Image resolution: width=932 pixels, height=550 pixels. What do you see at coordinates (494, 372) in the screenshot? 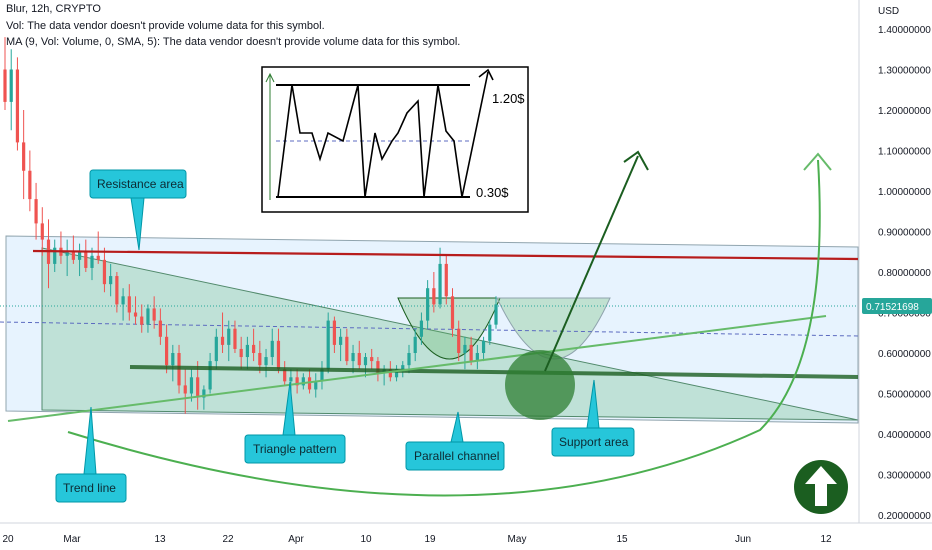
I see `support-line` at bounding box center [494, 372].